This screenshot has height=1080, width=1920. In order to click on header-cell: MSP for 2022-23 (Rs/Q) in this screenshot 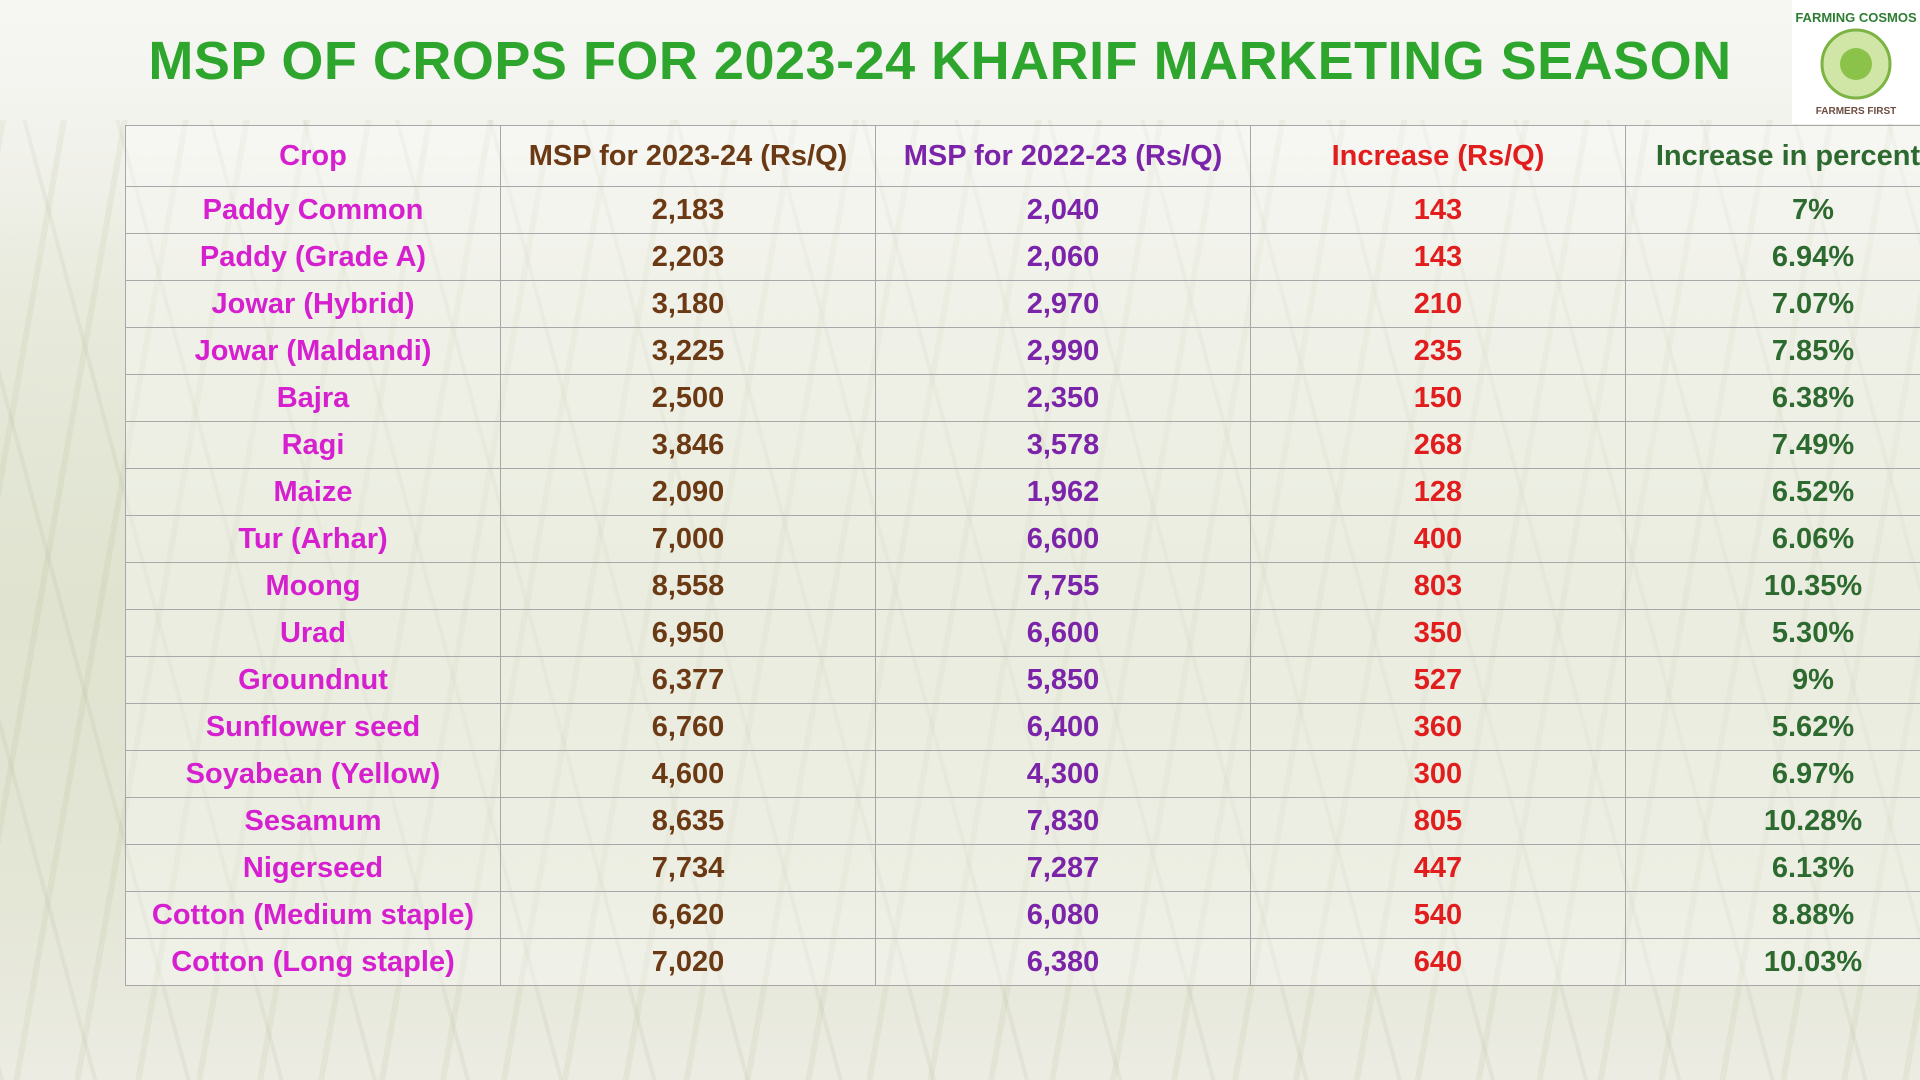, I will do `click(1063, 156)`.